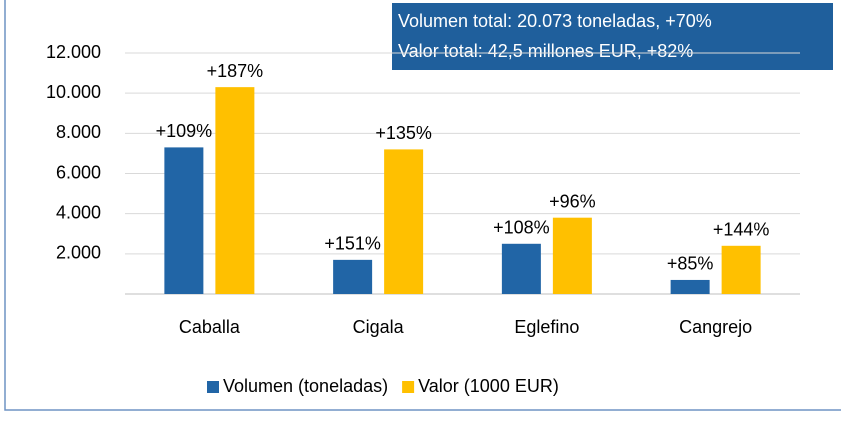 The width and height of the screenshot is (841, 426). What do you see at coordinates (690, 264) in the screenshot?
I see `bar-annotation: +85%` at bounding box center [690, 264].